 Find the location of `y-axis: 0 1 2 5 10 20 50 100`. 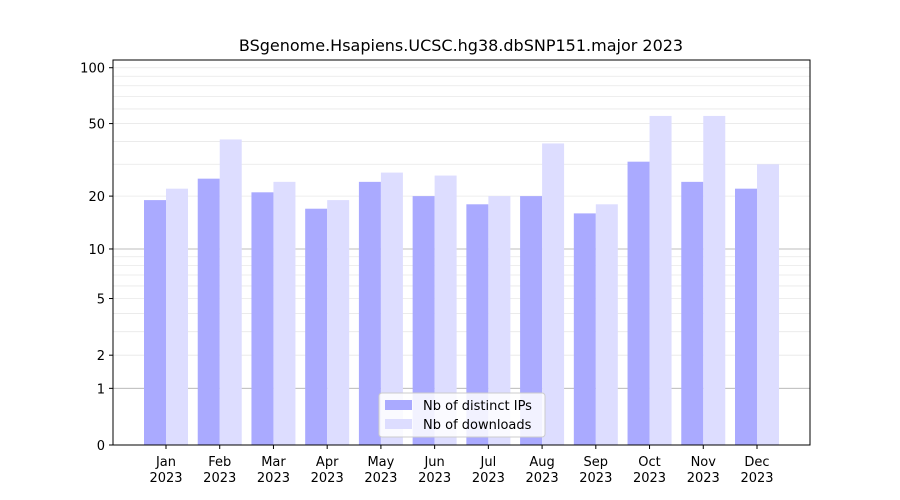

y-axis: 0 1 2 5 10 20 50 100 is located at coordinates (96, 258).